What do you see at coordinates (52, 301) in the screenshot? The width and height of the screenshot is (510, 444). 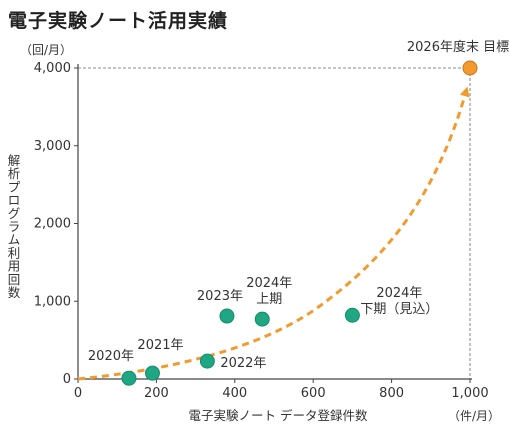 I see `y-tick-label: 1,000` at bounding box center [52, 301].